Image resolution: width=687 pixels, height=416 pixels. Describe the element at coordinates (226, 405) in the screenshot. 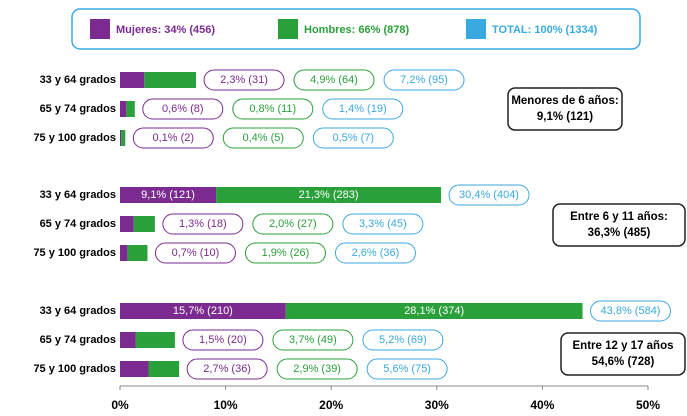

I see `x-tick-label: 10%` at that location.